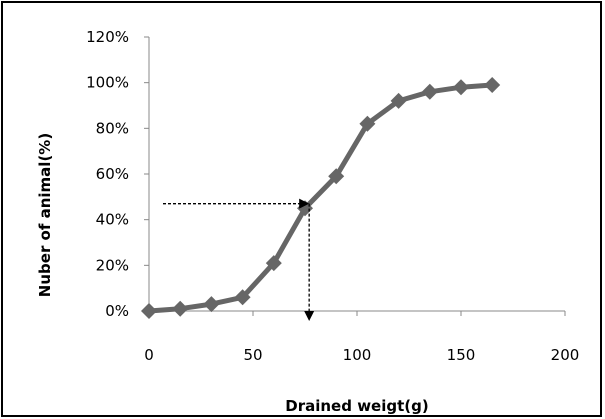  I want to click on x-tick-label: 200, so click(565, 355).